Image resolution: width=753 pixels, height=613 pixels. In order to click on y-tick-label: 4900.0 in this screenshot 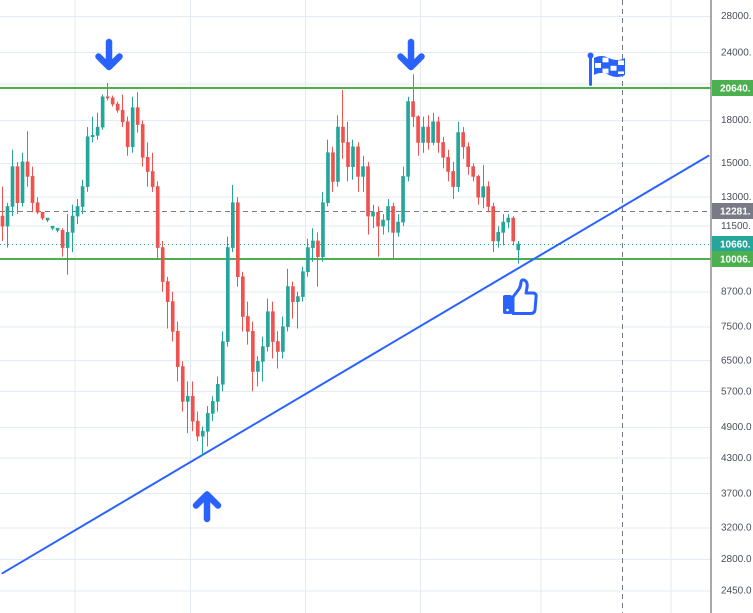, I will do `click(736, 428)`.